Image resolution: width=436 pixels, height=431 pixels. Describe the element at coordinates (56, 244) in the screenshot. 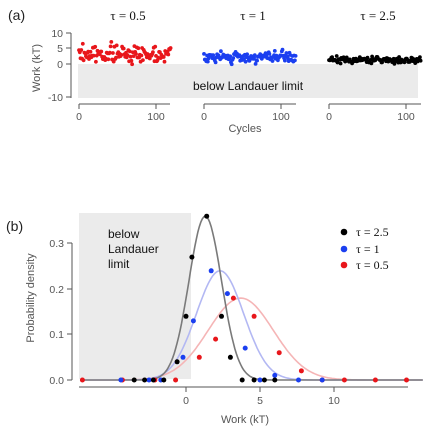

I see `y-tick-label-b-0-3: 0.3` at that location.